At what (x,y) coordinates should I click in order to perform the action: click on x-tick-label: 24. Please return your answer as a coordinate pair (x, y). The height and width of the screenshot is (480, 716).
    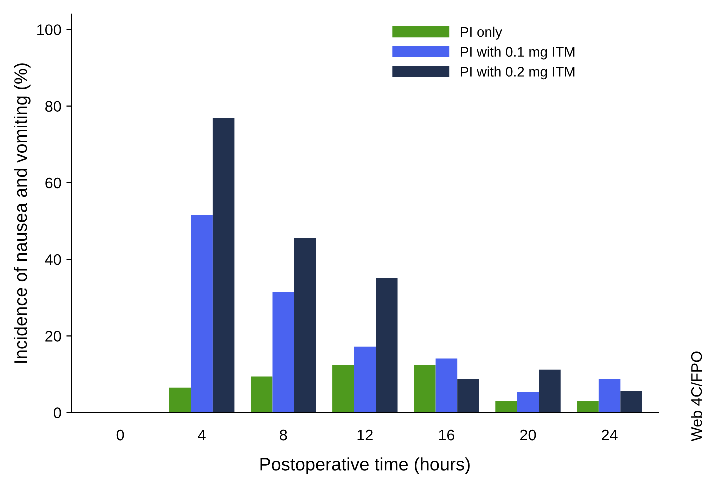
    Looking at the image, I should click on (610, 435).